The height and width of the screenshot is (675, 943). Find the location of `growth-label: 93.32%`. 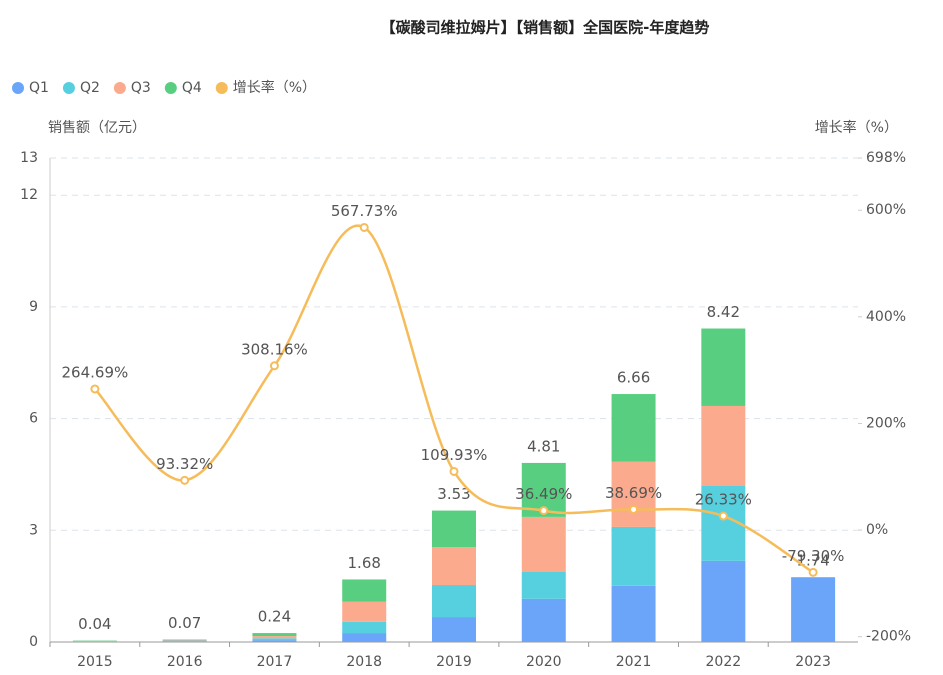

growth-label: 93.32% is located at coordinates (184, 464).